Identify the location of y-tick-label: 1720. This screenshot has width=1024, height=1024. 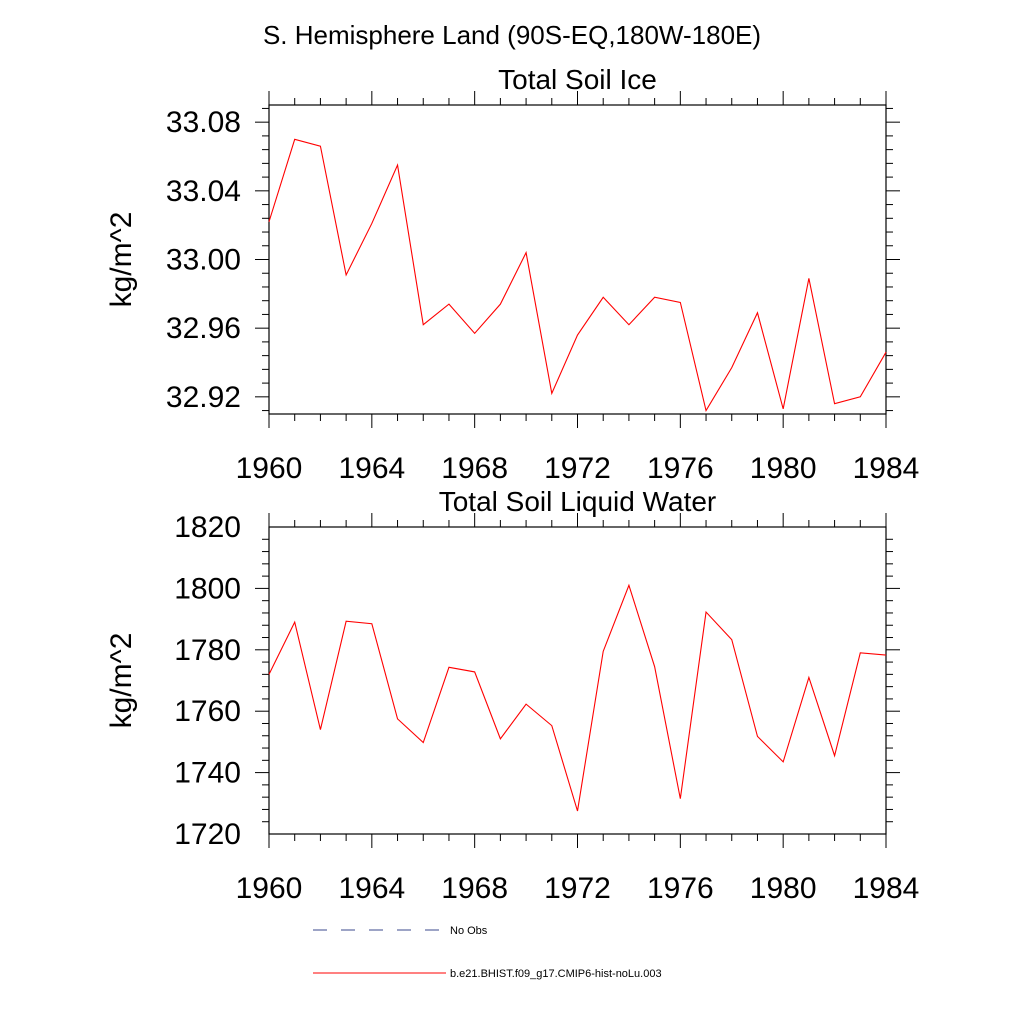
(207, 834).